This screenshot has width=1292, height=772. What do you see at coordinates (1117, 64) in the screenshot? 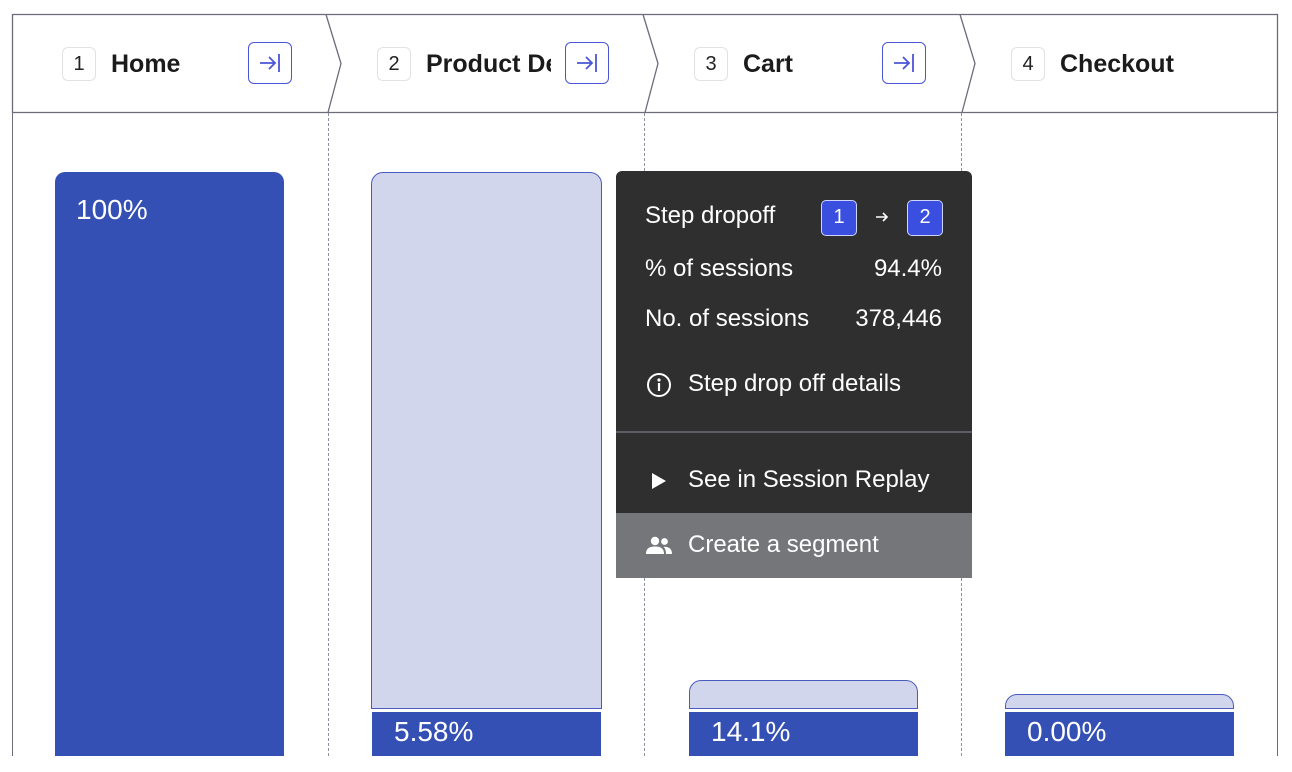
I see `step-4-name: Checkout` at bounding box center [1117, 64].